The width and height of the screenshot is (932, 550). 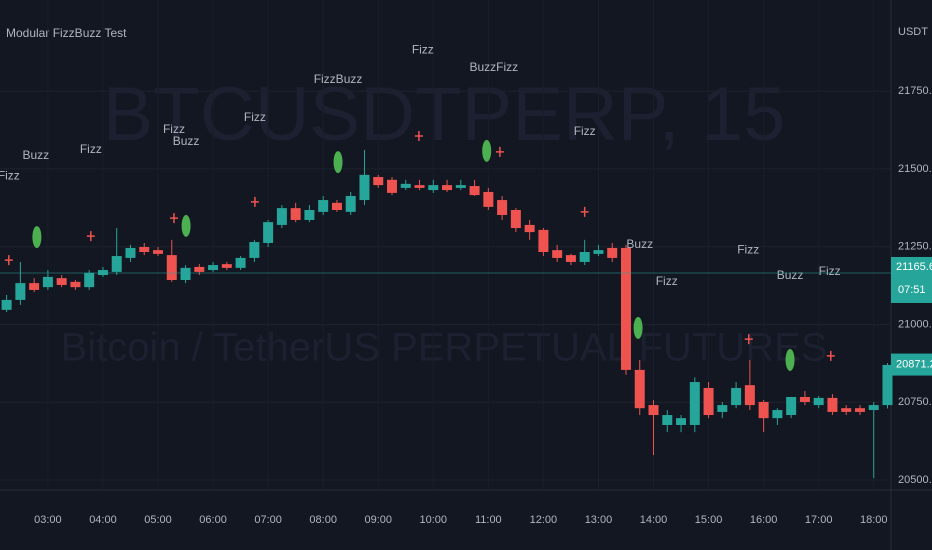 I want to click on x-tick-label: 13:00, so click(x=599, y=520).